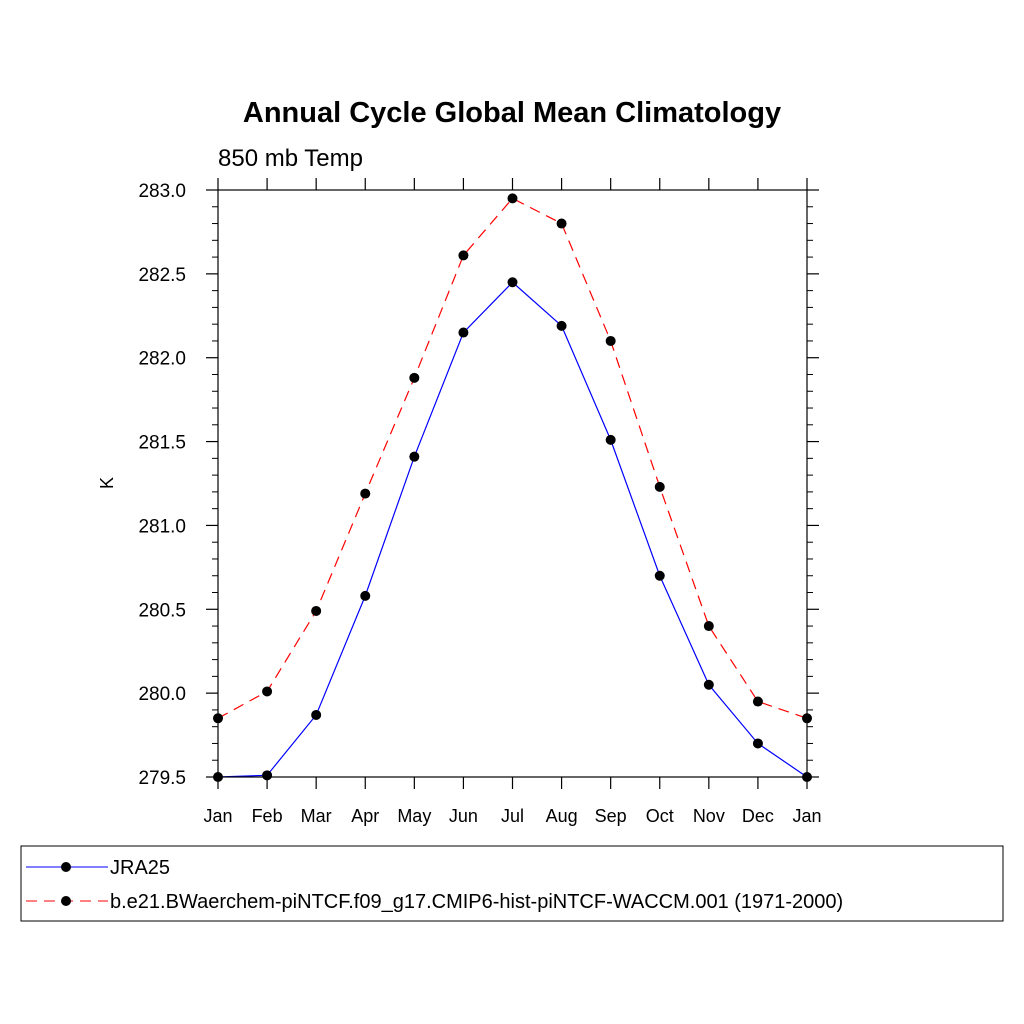 Image resolution: width=1024 pixels, height=1024 pixels. Describe the element at coordinates (162, 359) in the screenshot. I see `y-tick-label: 282.0` at that location.